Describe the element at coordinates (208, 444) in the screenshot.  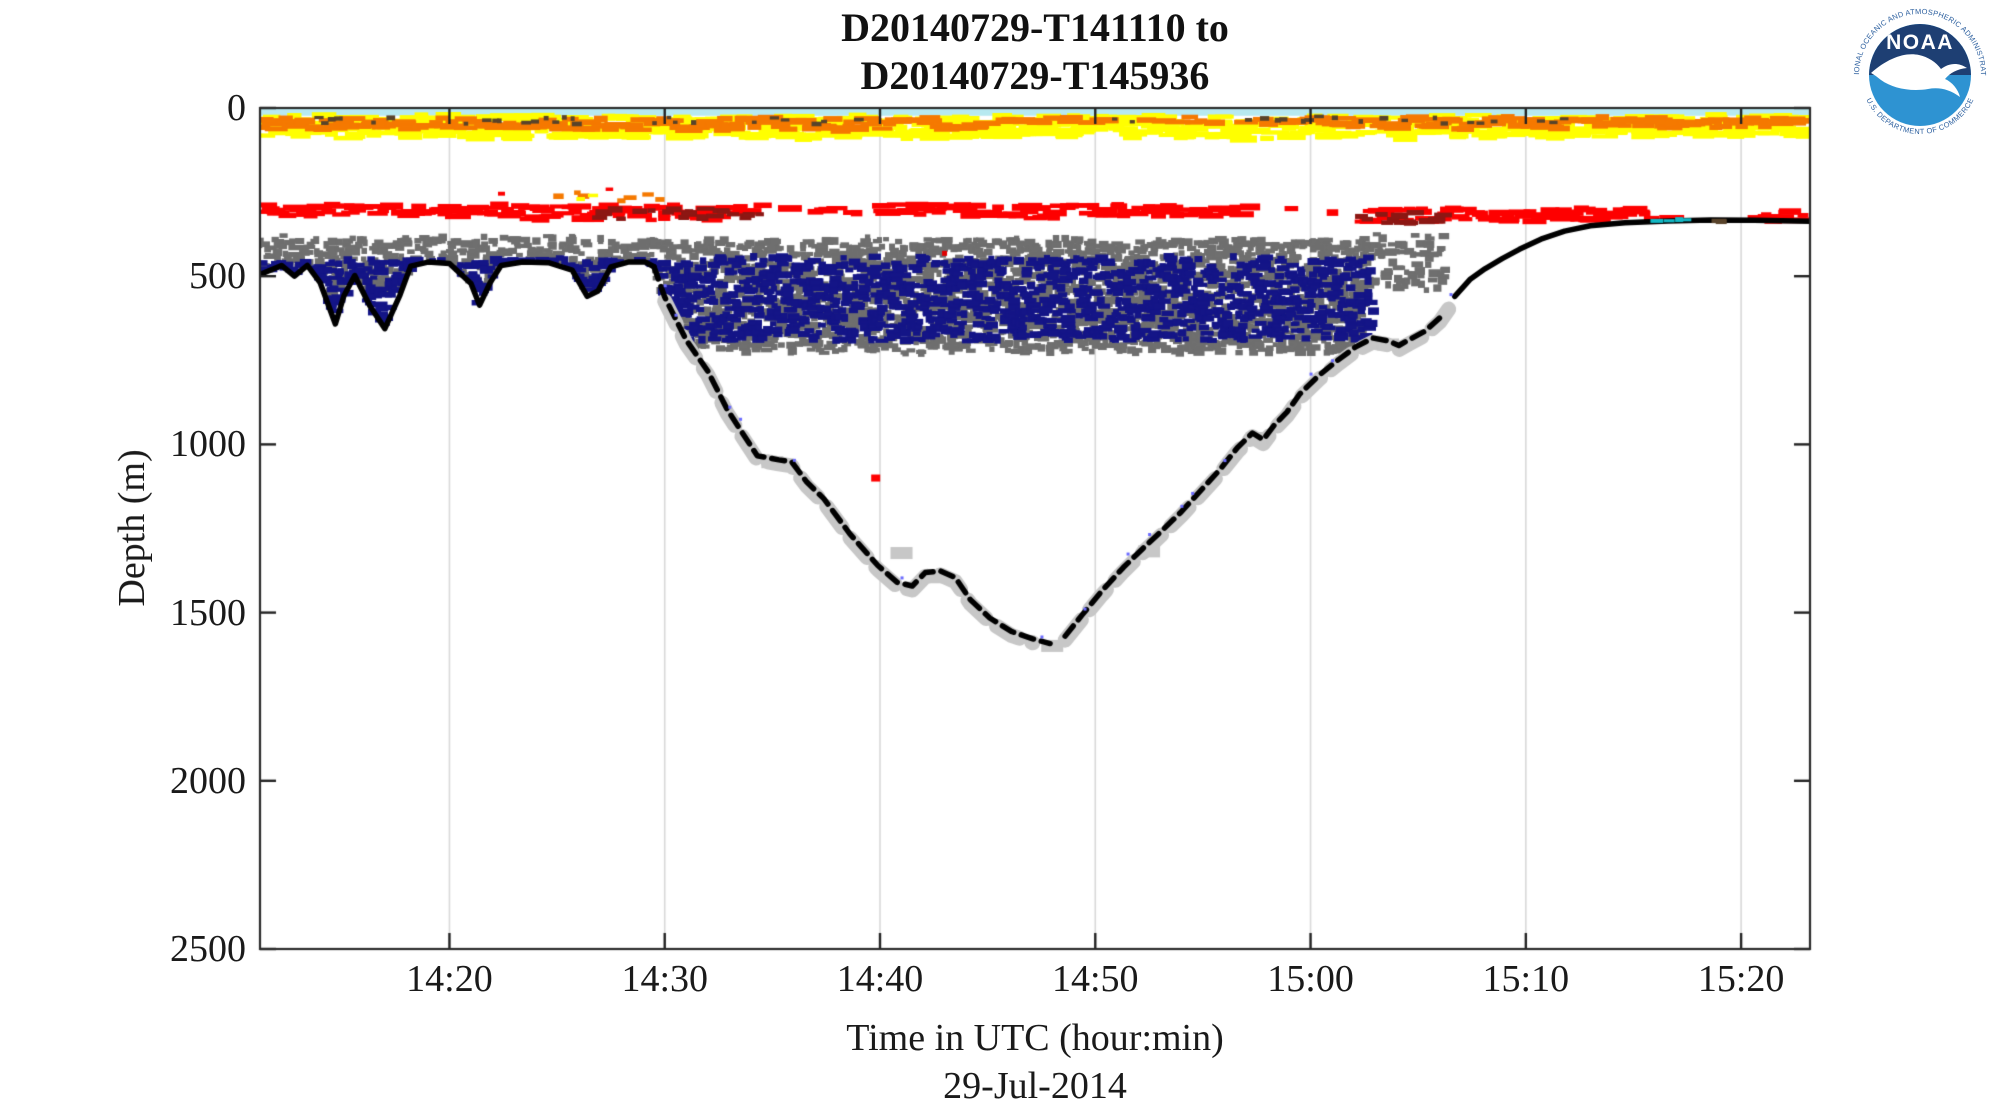
I see `y-tick-label: 1000` at that location.